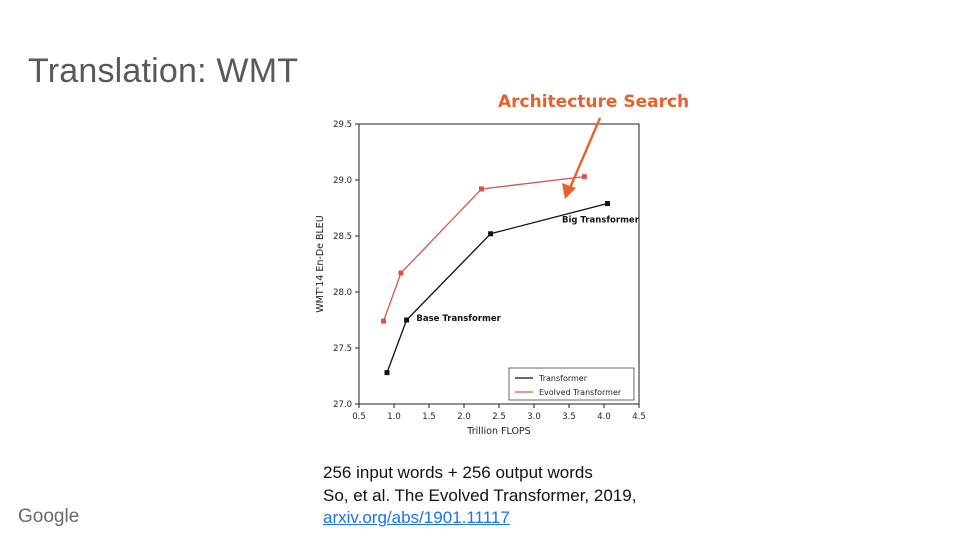 This screenshot has width=960, height=540. I want to click on x-tick-label-2: 1.5, so click(429, 417).